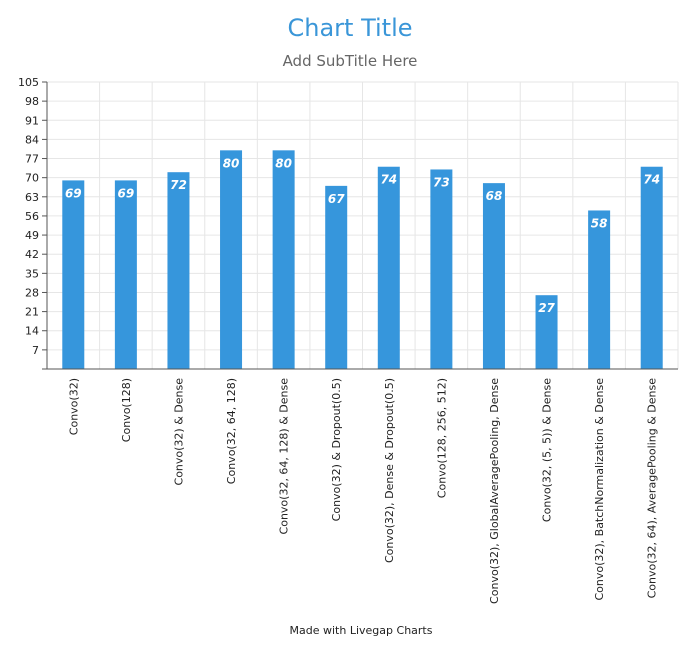 The image size is (700, 650). What do you see at coordinates (32, 139) in the screenshot?
I see `y-tick-label: 84` at bounding box center [32, 139].